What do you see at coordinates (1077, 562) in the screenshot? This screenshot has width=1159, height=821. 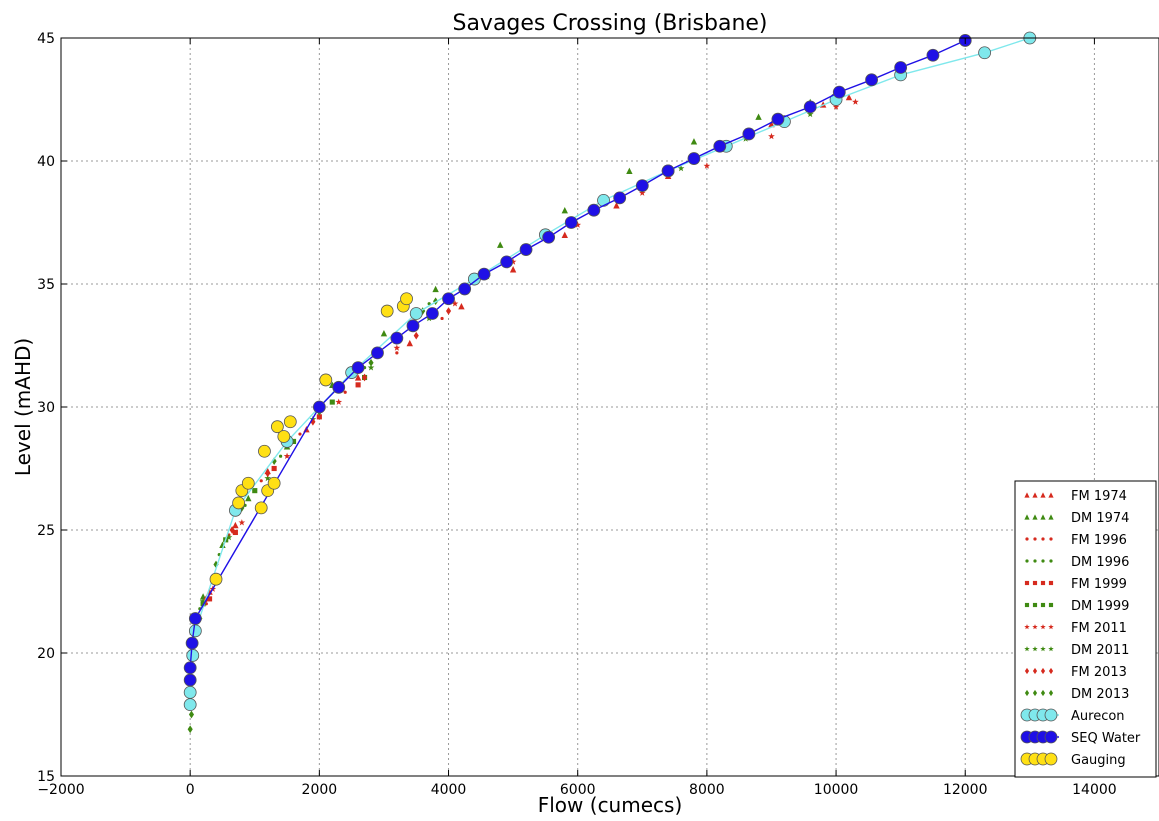 I see `legend-item: DM 1996` at bounding box center [1077, 562].